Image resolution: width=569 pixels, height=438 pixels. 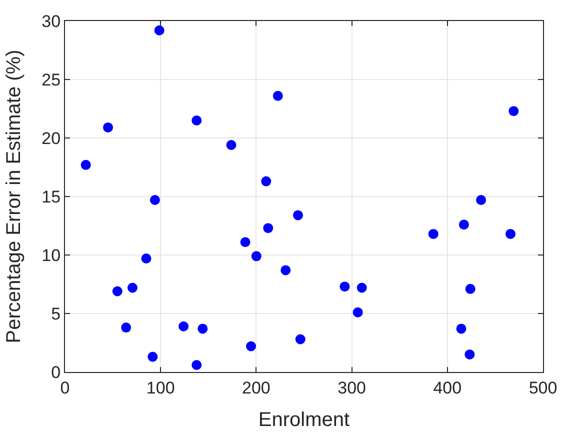 What do you see at coordinates (51, 21) in the screenshot?
I see `y-tick-label: 30` at bounding box center [51, 21].